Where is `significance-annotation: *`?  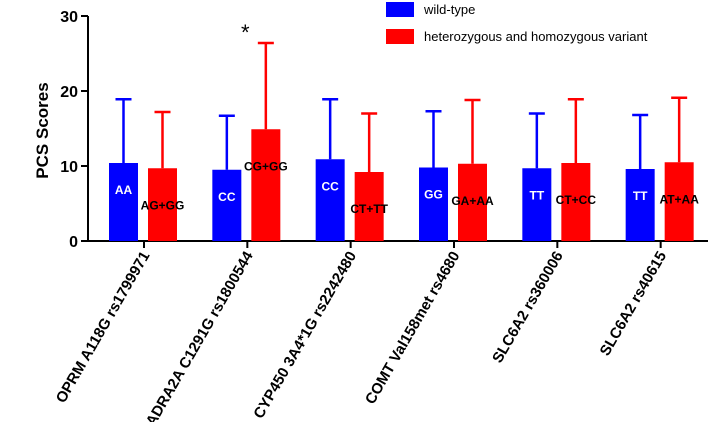
significance-annotation: * is located at coordinates (245, 32).